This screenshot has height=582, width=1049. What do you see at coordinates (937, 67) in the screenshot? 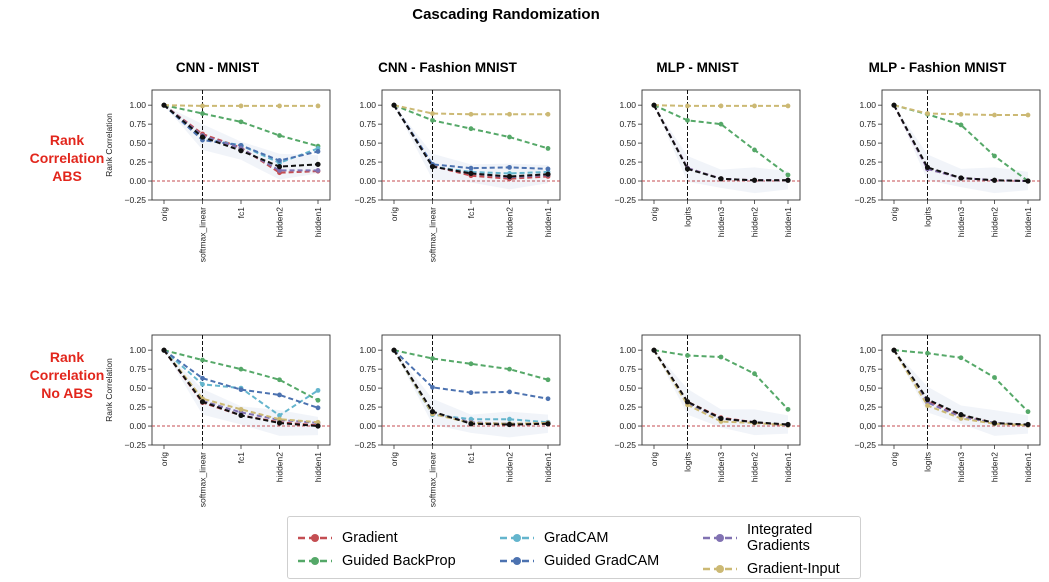
I see `panel-title: MLP - Fashion MNIST` at bounding box center [937, 67].